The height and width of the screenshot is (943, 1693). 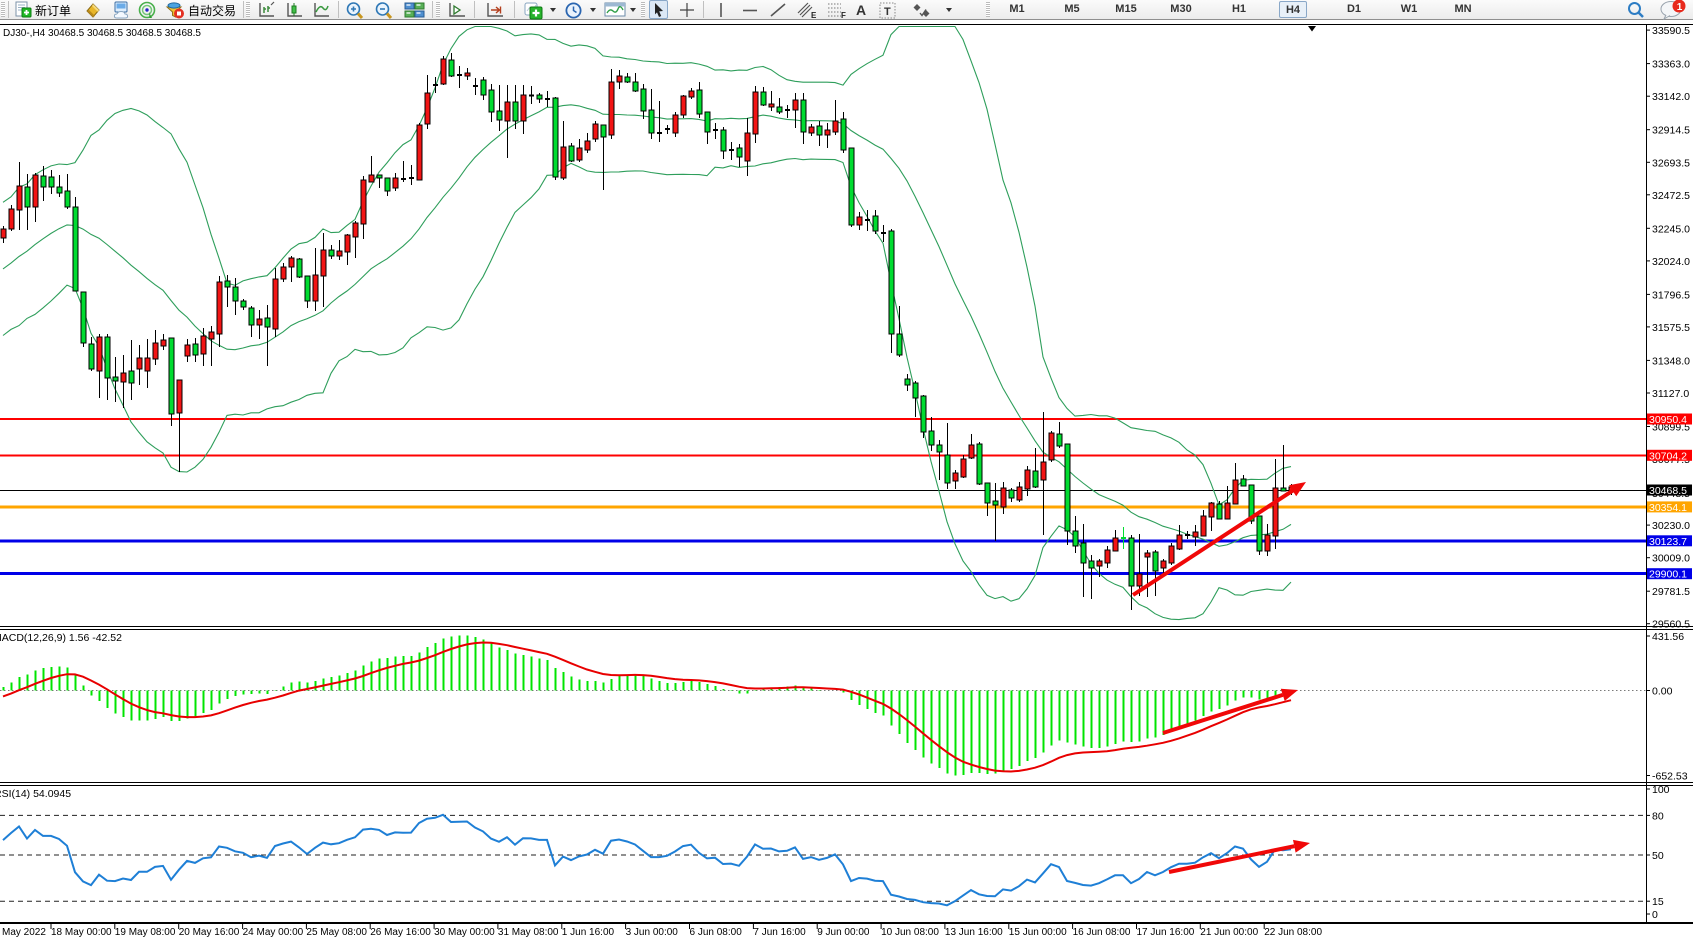 What do you see at coordinates (528, 932) in the screenshot?
I see `svg-text: 31 May 08:00` at bounding box center [528, 932].